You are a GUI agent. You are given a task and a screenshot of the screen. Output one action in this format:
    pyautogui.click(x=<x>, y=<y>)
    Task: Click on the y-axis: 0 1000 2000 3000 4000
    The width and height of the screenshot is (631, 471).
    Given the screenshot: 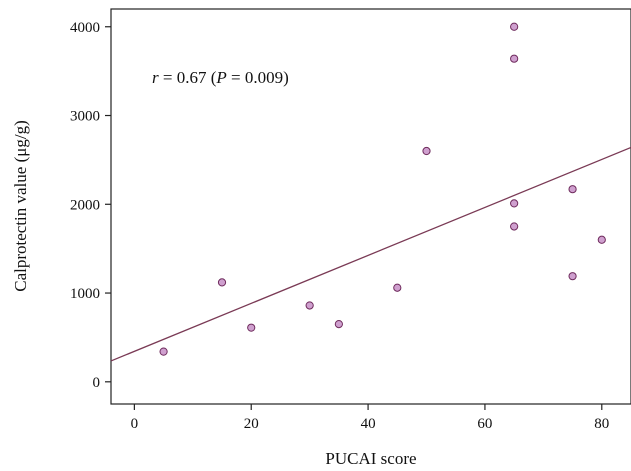 What is the action you would take?
    pyautogui.click(x=90, y=205)
    